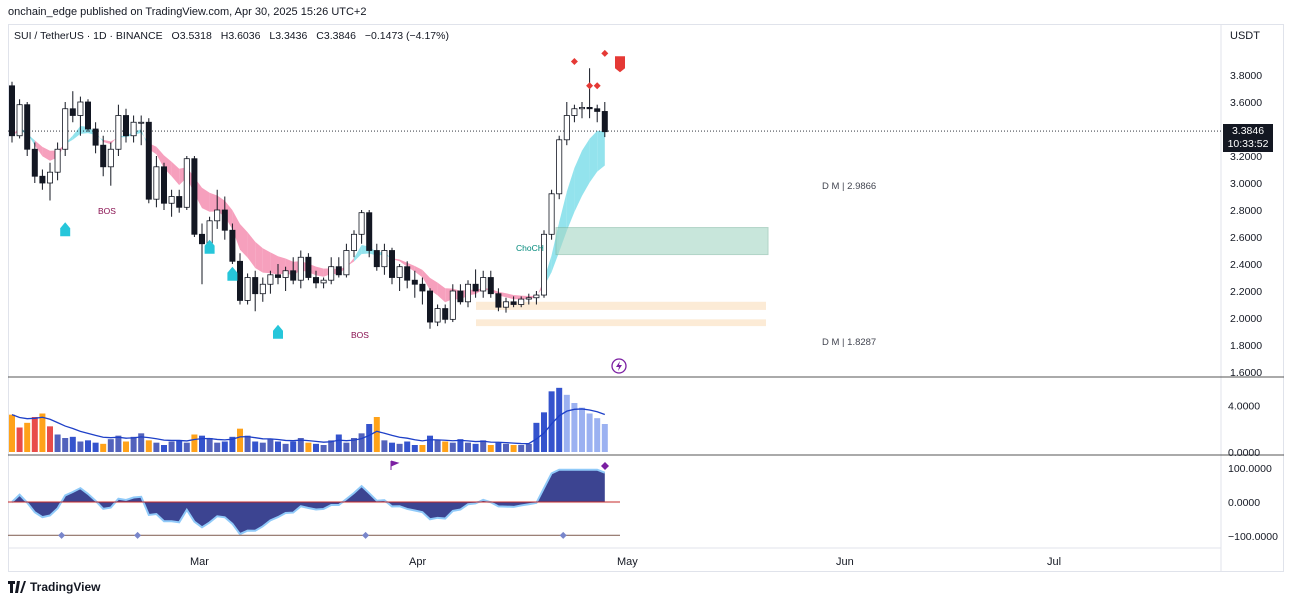 Image resolution: width=1292 pixels, height=602 pixels. What do you see at coordinates (1248, 131) in the screenshot?
I see `current-price-value: 3.3846` at bounding box center [1248, 131].